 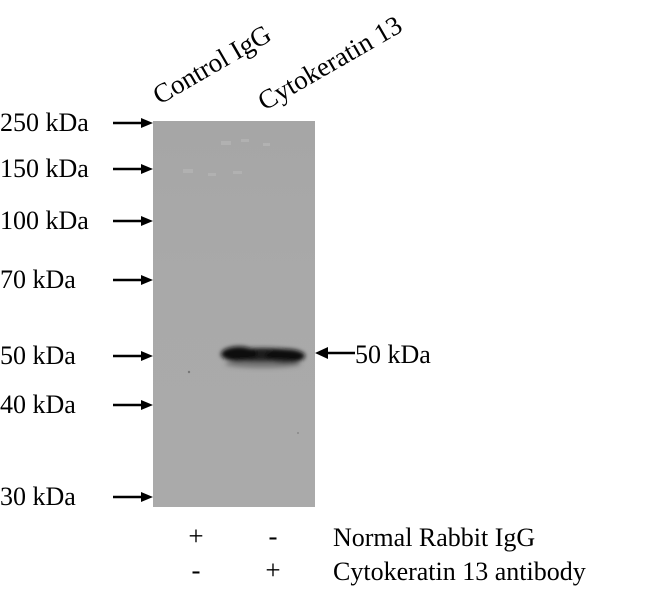 What do you see at coordinates (38, 404) in the screenshot?
I see `marker-label: 40 kDa` at bounding box center [38, 404].